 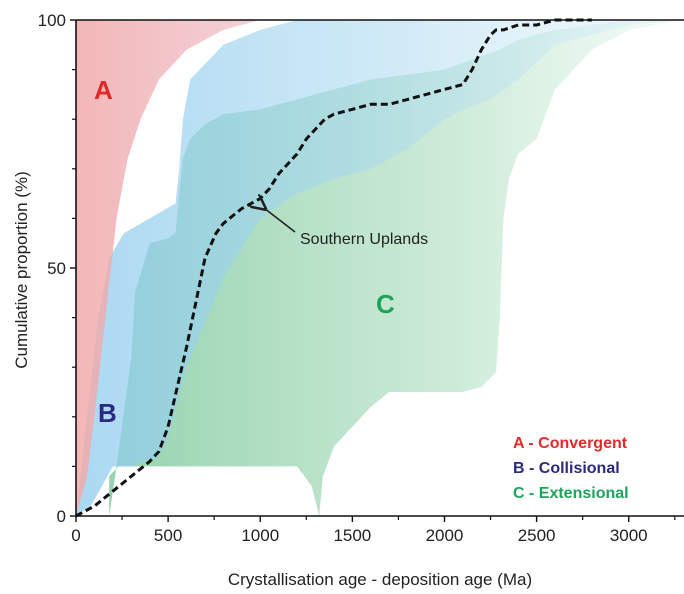 I want to click on y-tick-label: 0, so click(x=61, y=516).